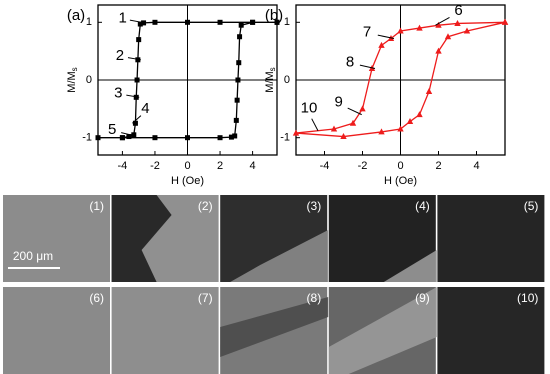 Image resolution: width=550 pixels, height=374 pixels. What do you see at coordinates (527, 298) in the screenshot?
I see `image-label: (10)` at bounding box center [527, 298].